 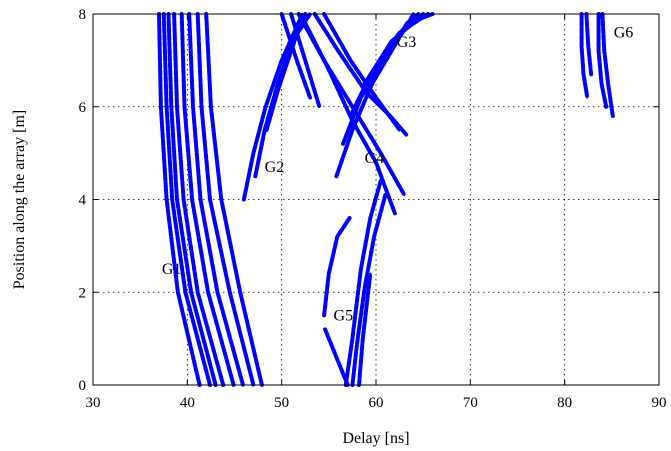 I want to click on x-tick-label: 90, so click(x=659, y=403).